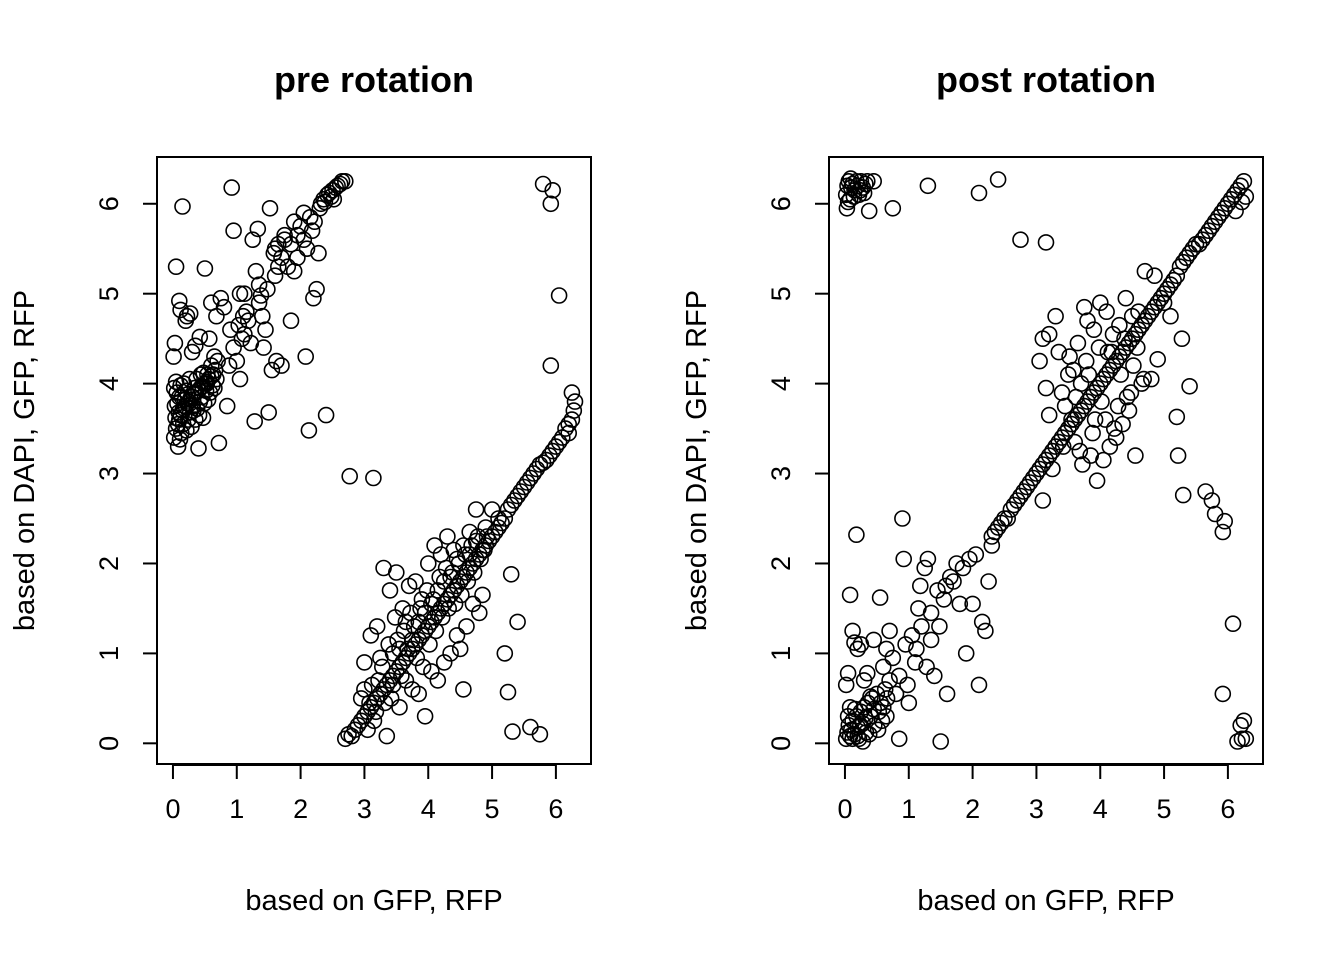 The width and height of the screenshot is (1344, 960). I want to click on x-tick-label: 3, so click(1036, 809).